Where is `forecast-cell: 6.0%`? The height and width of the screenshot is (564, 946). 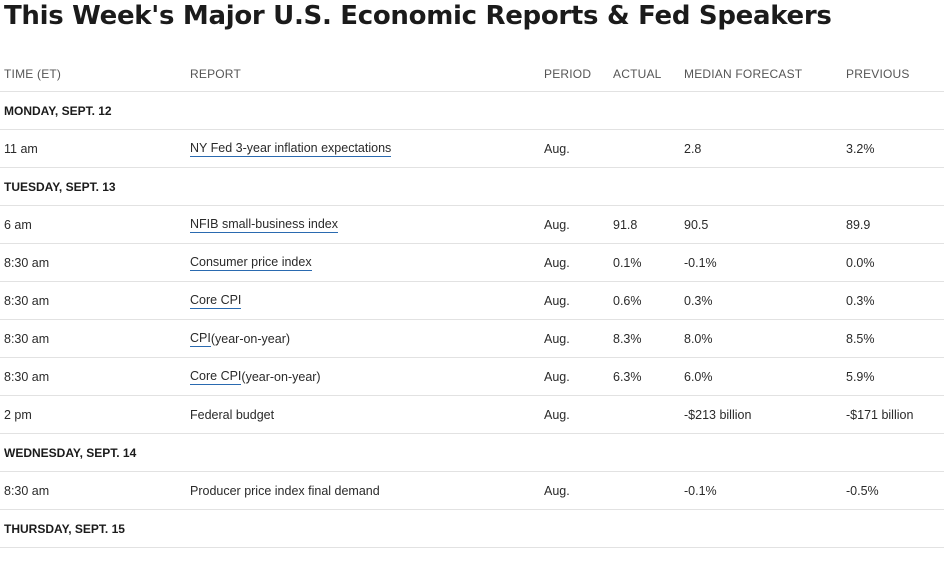
forecast-cell: 6.0% is located at coordinates (698, 376).